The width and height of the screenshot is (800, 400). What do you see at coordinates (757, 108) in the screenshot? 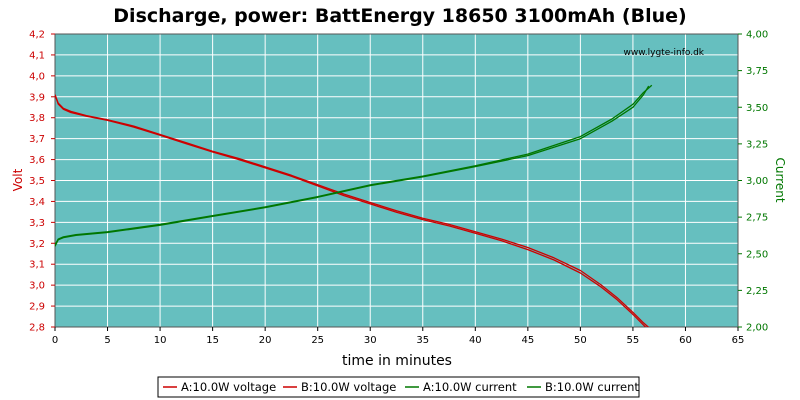
I see `y-right-tick-label: 3,50` at bounding box center [757, 108].